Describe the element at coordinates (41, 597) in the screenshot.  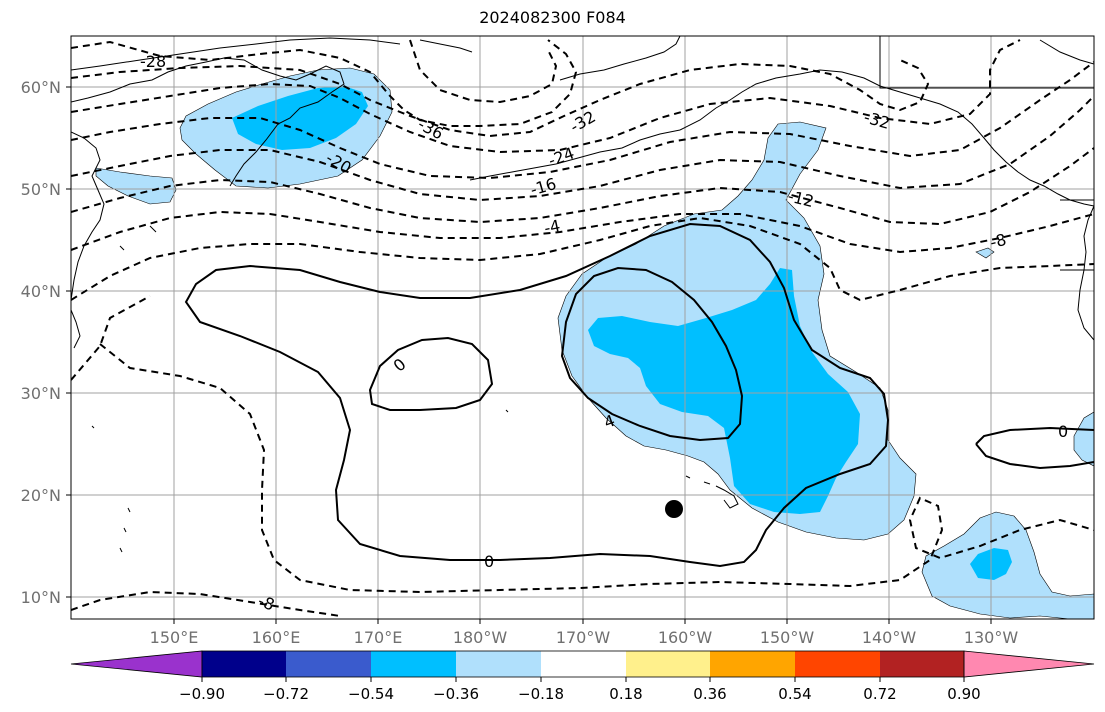
I see `lat-label-10n: 10°N` at that location.